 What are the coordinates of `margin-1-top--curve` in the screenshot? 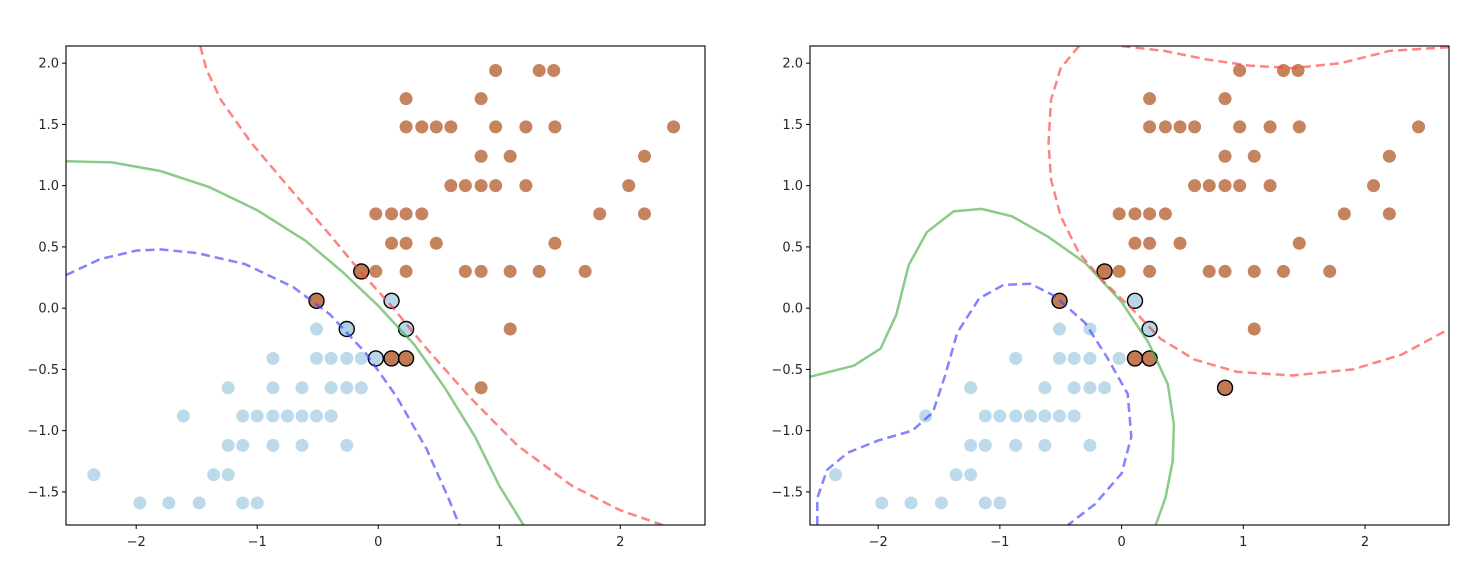 It's located at (1285, 58).